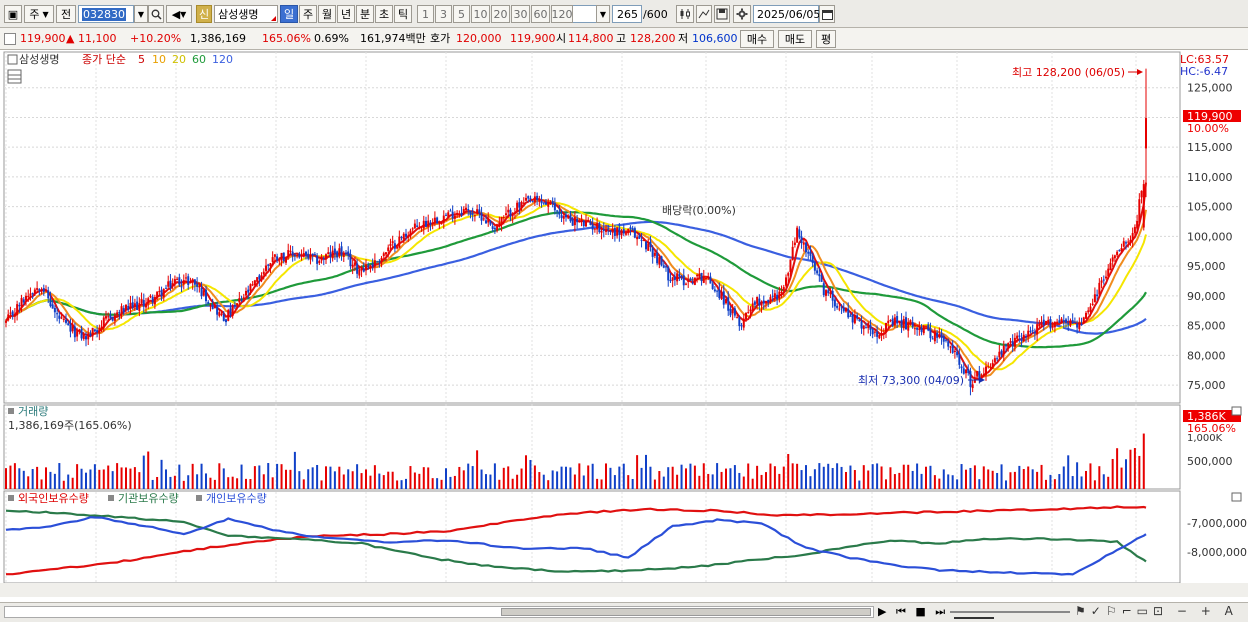  I want to click on scrollbar-thumb, so click(686, 612).